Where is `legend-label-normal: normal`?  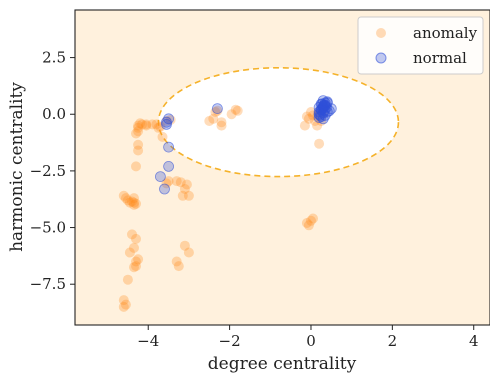
legend-label-normal: normal is located at coordinates (440, 58).